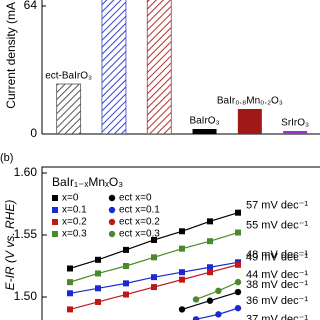  I want to click on y-tick-label: 64, so click(31, 6).